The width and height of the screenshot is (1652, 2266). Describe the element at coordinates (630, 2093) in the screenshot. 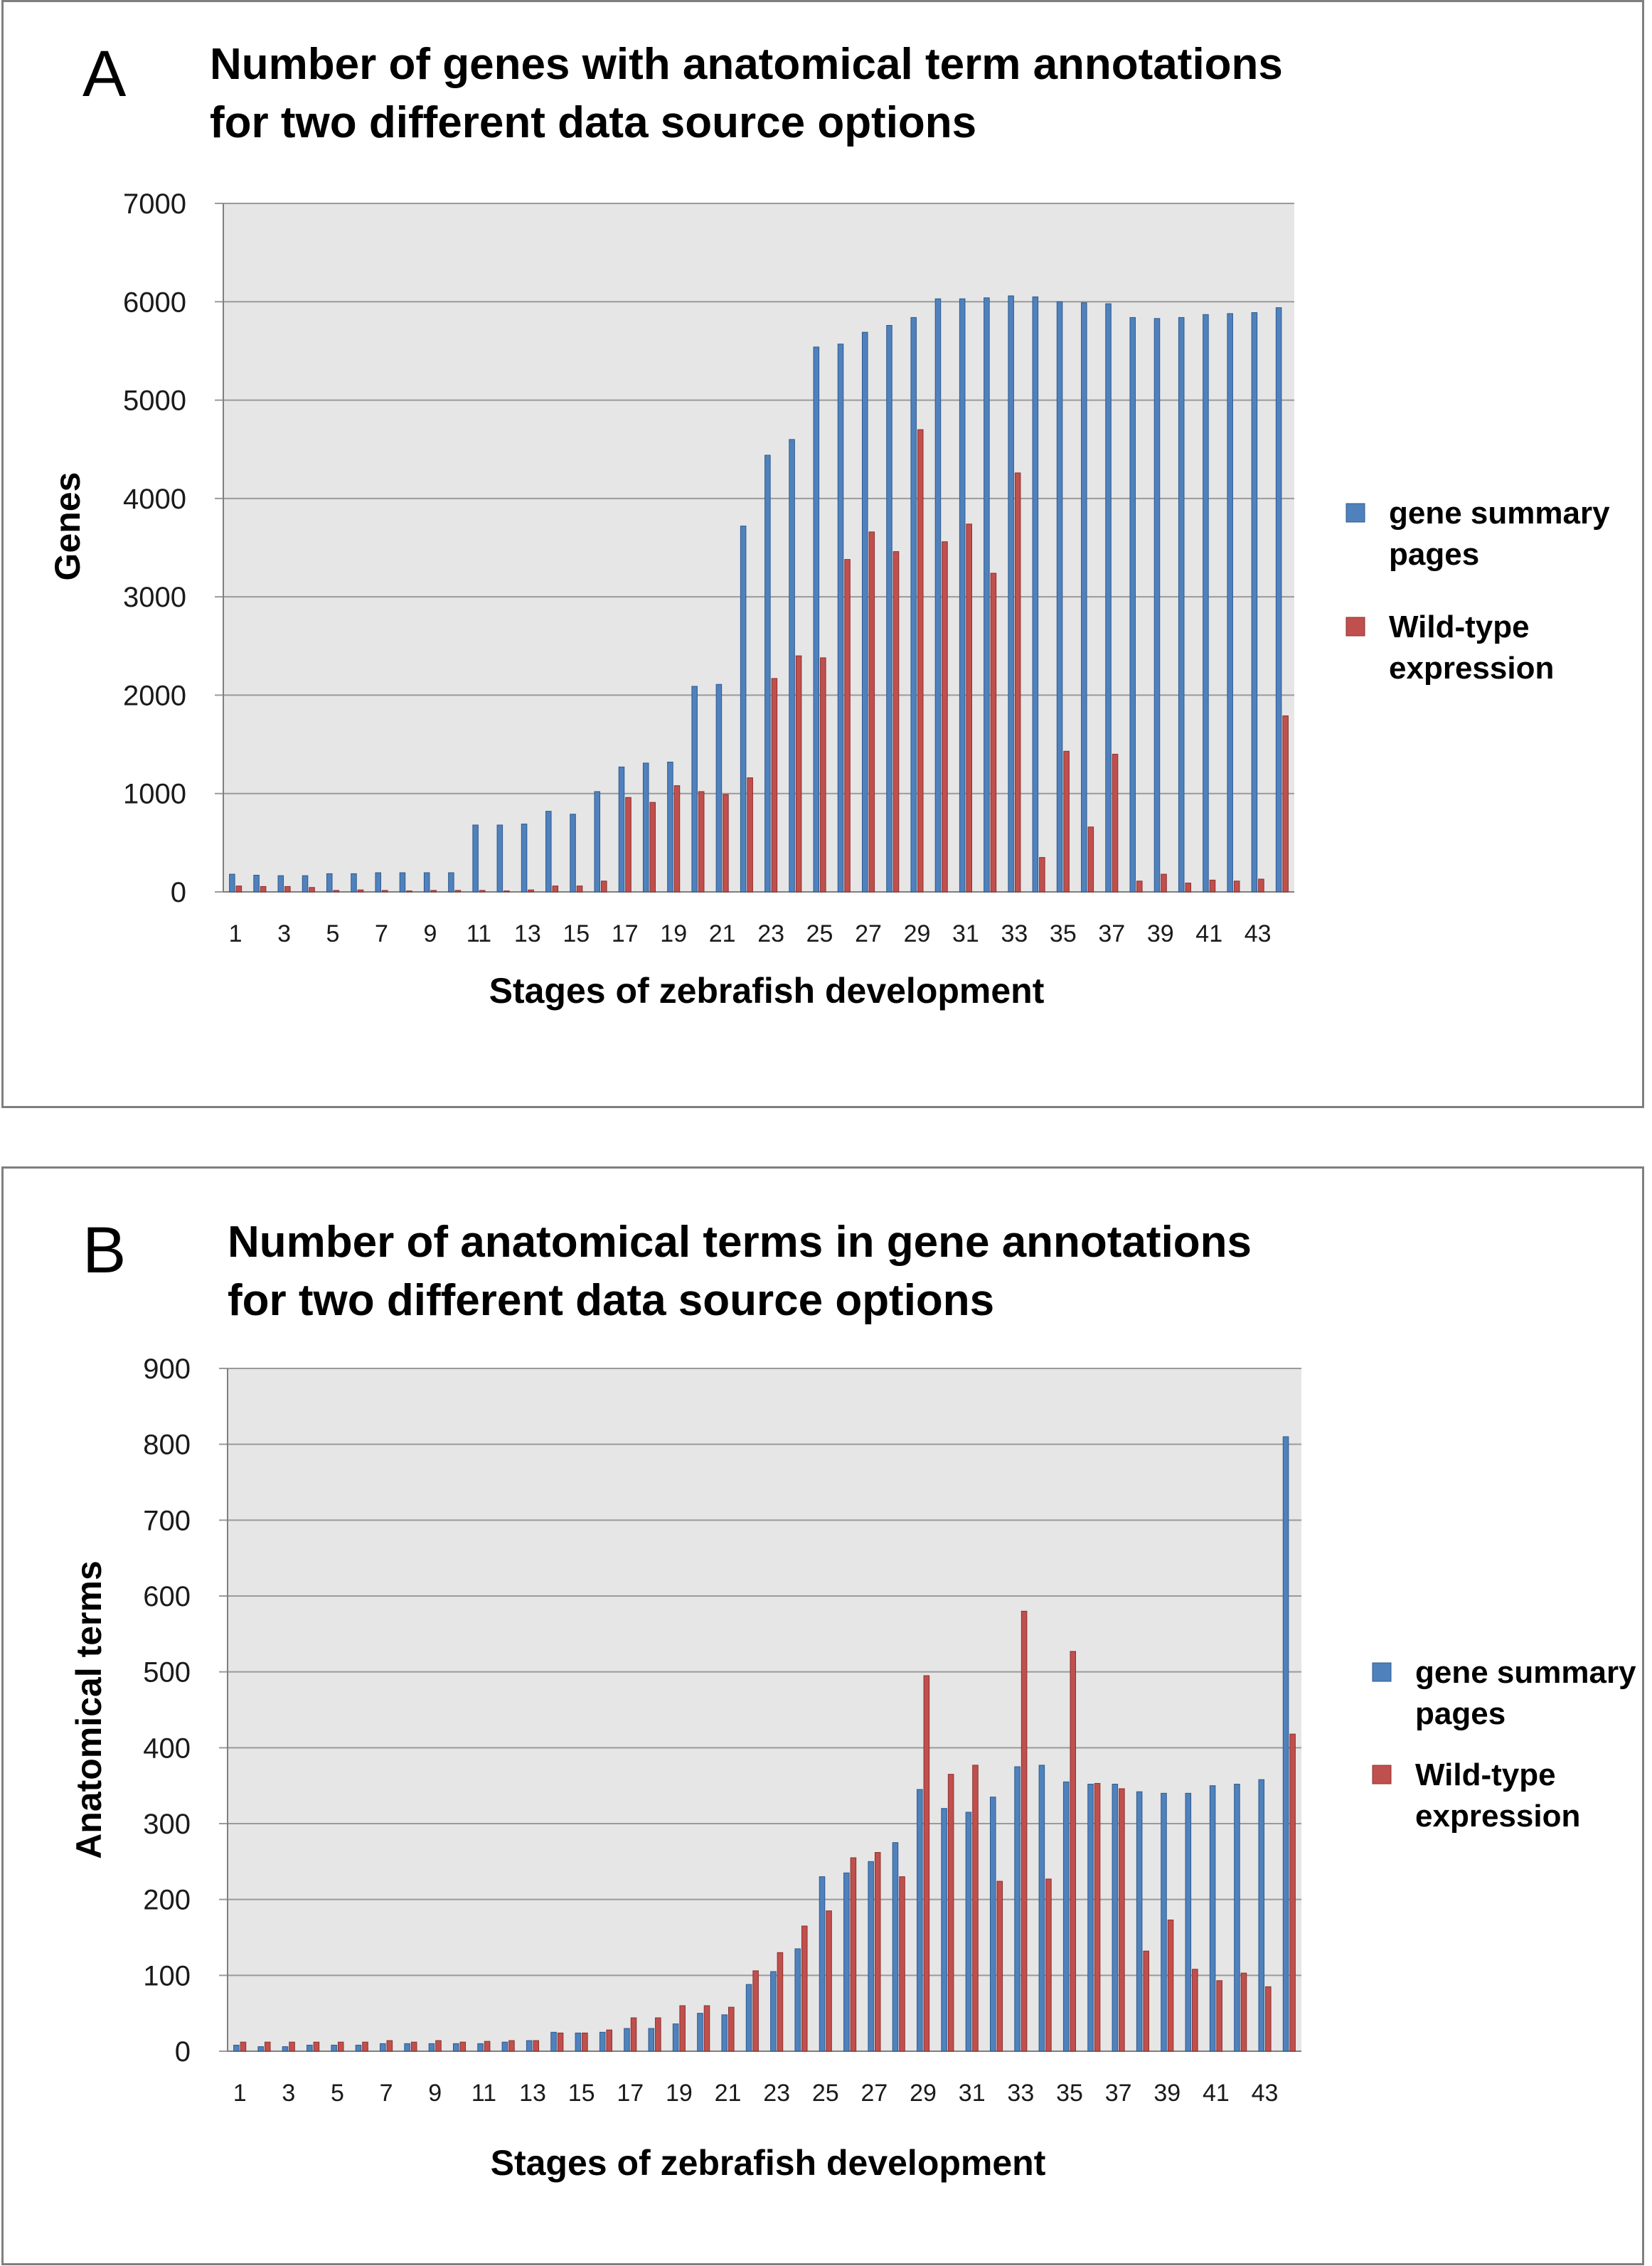

I see `x-tick-label: 17` at that location.